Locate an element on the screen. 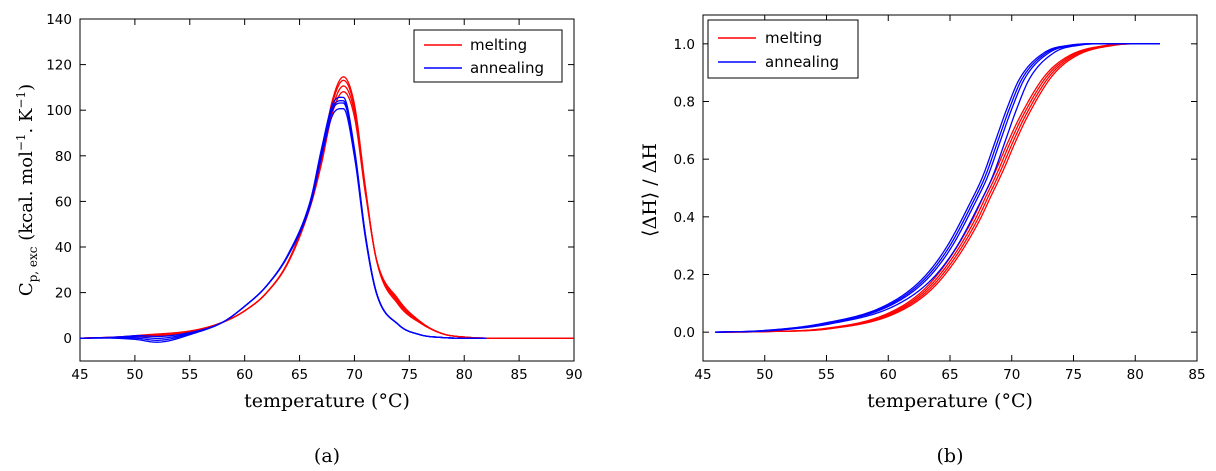 This screenshot has height=471, width=1216. chart-b-ytick-label: 0.6 is located at coordinates (684, 160).